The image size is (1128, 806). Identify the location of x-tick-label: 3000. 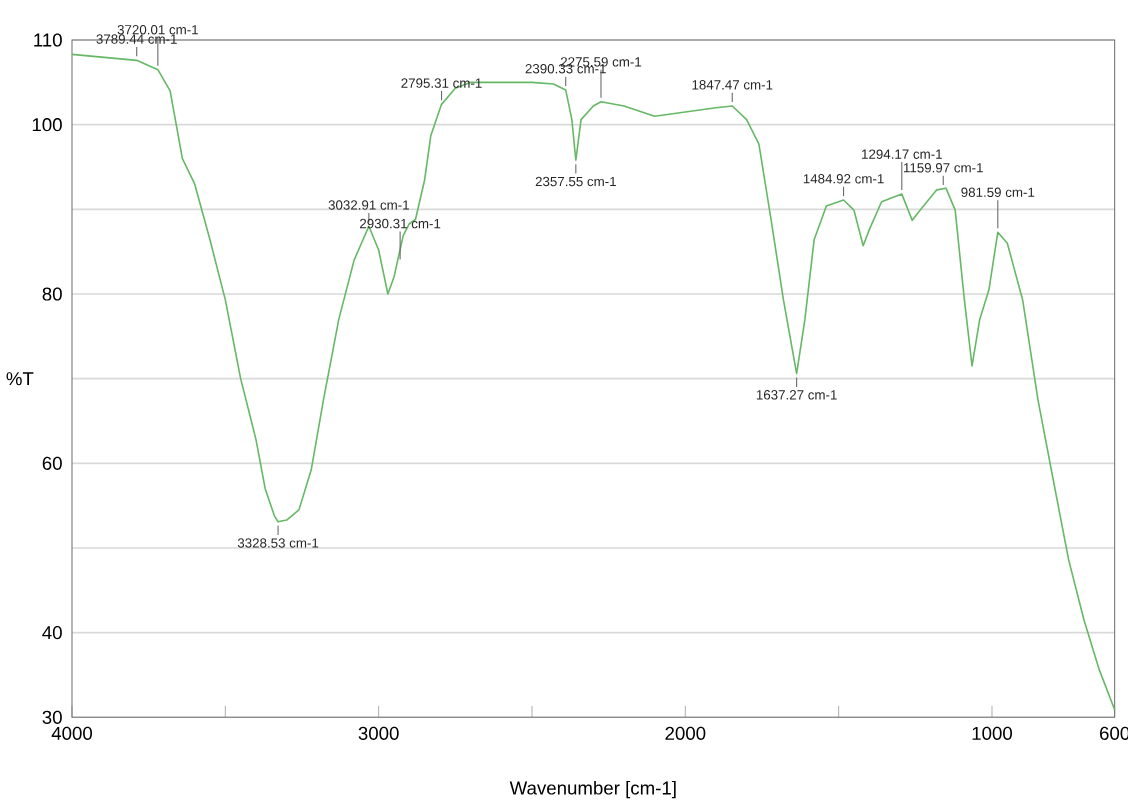
(378, 734).